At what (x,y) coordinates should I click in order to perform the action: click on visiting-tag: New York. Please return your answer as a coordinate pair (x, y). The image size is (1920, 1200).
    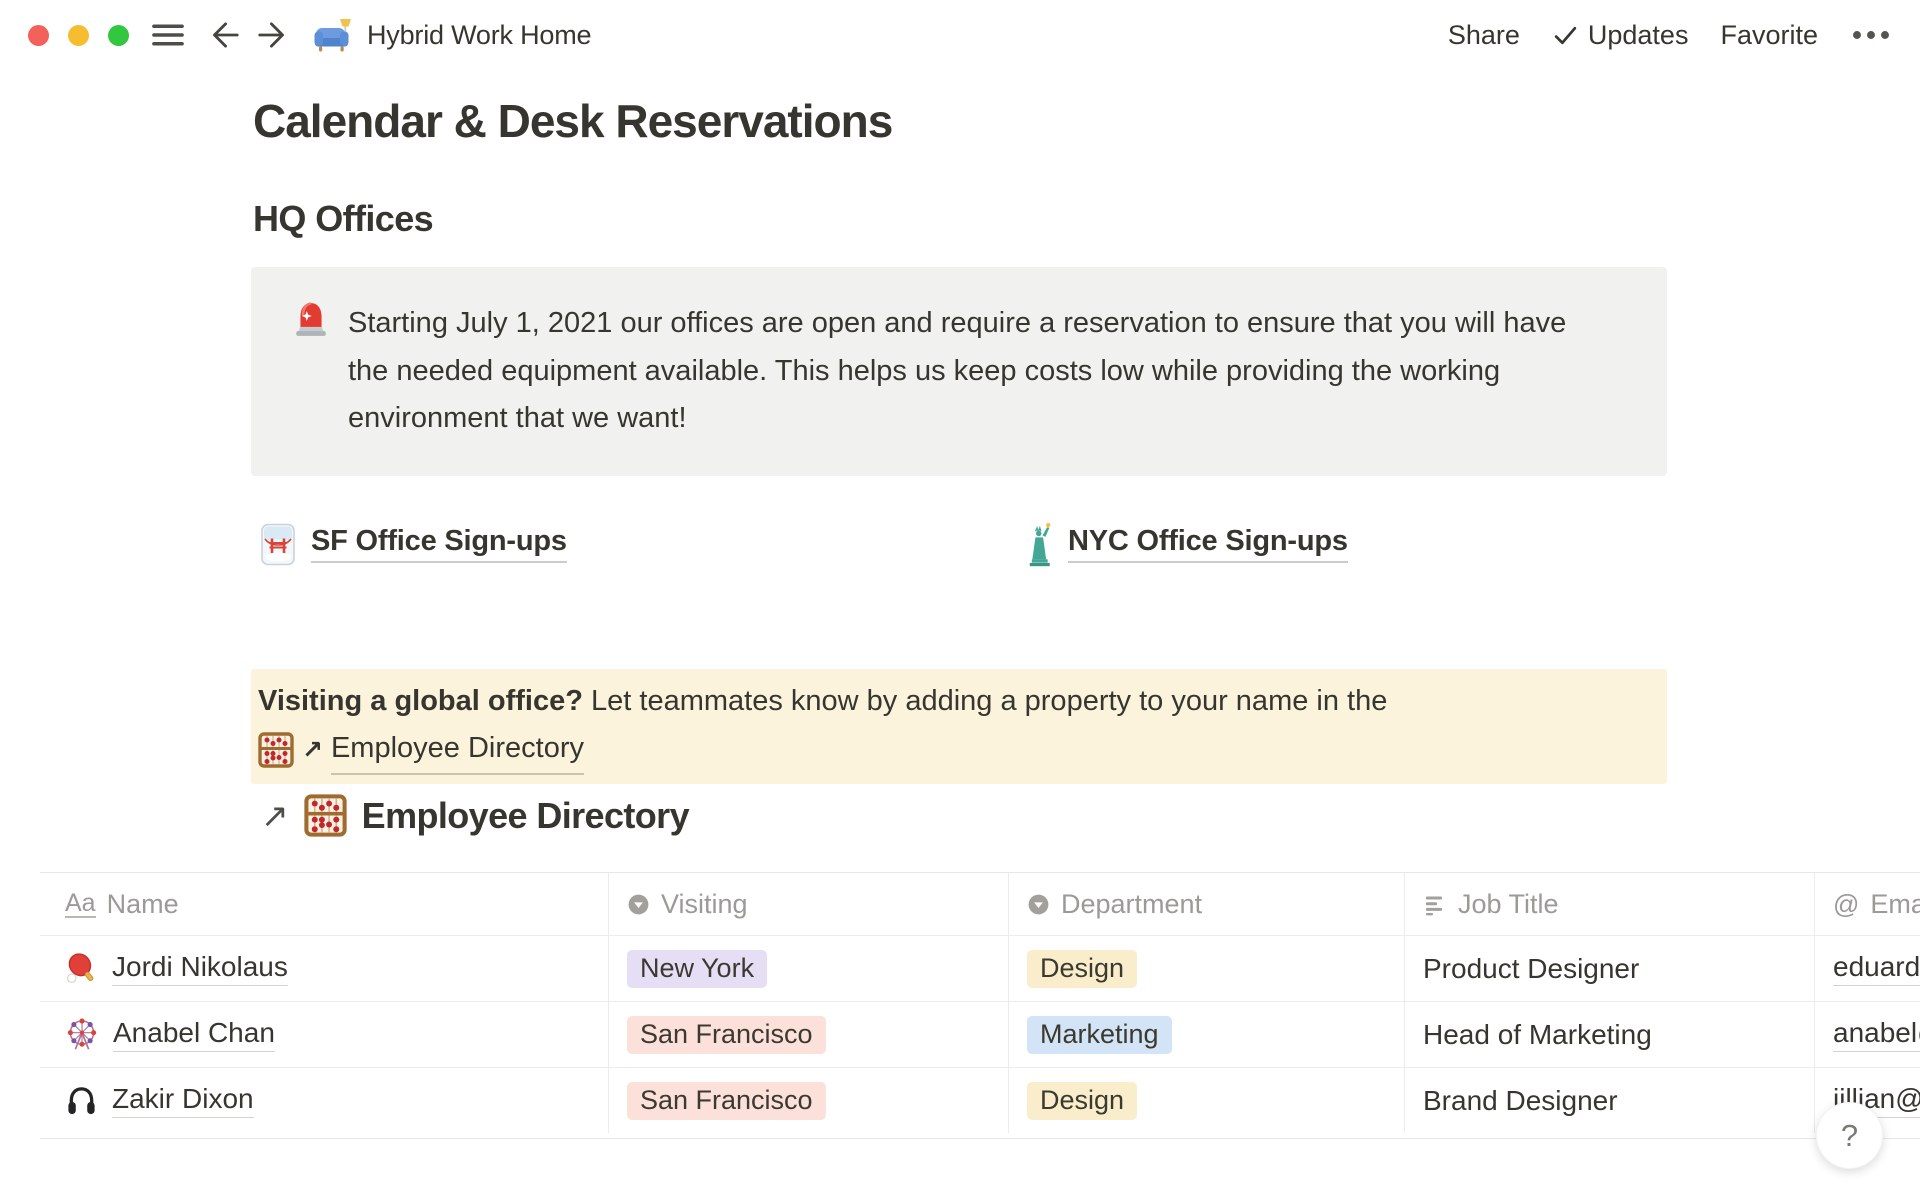
    Looking at the image, I should click on (697, 968).